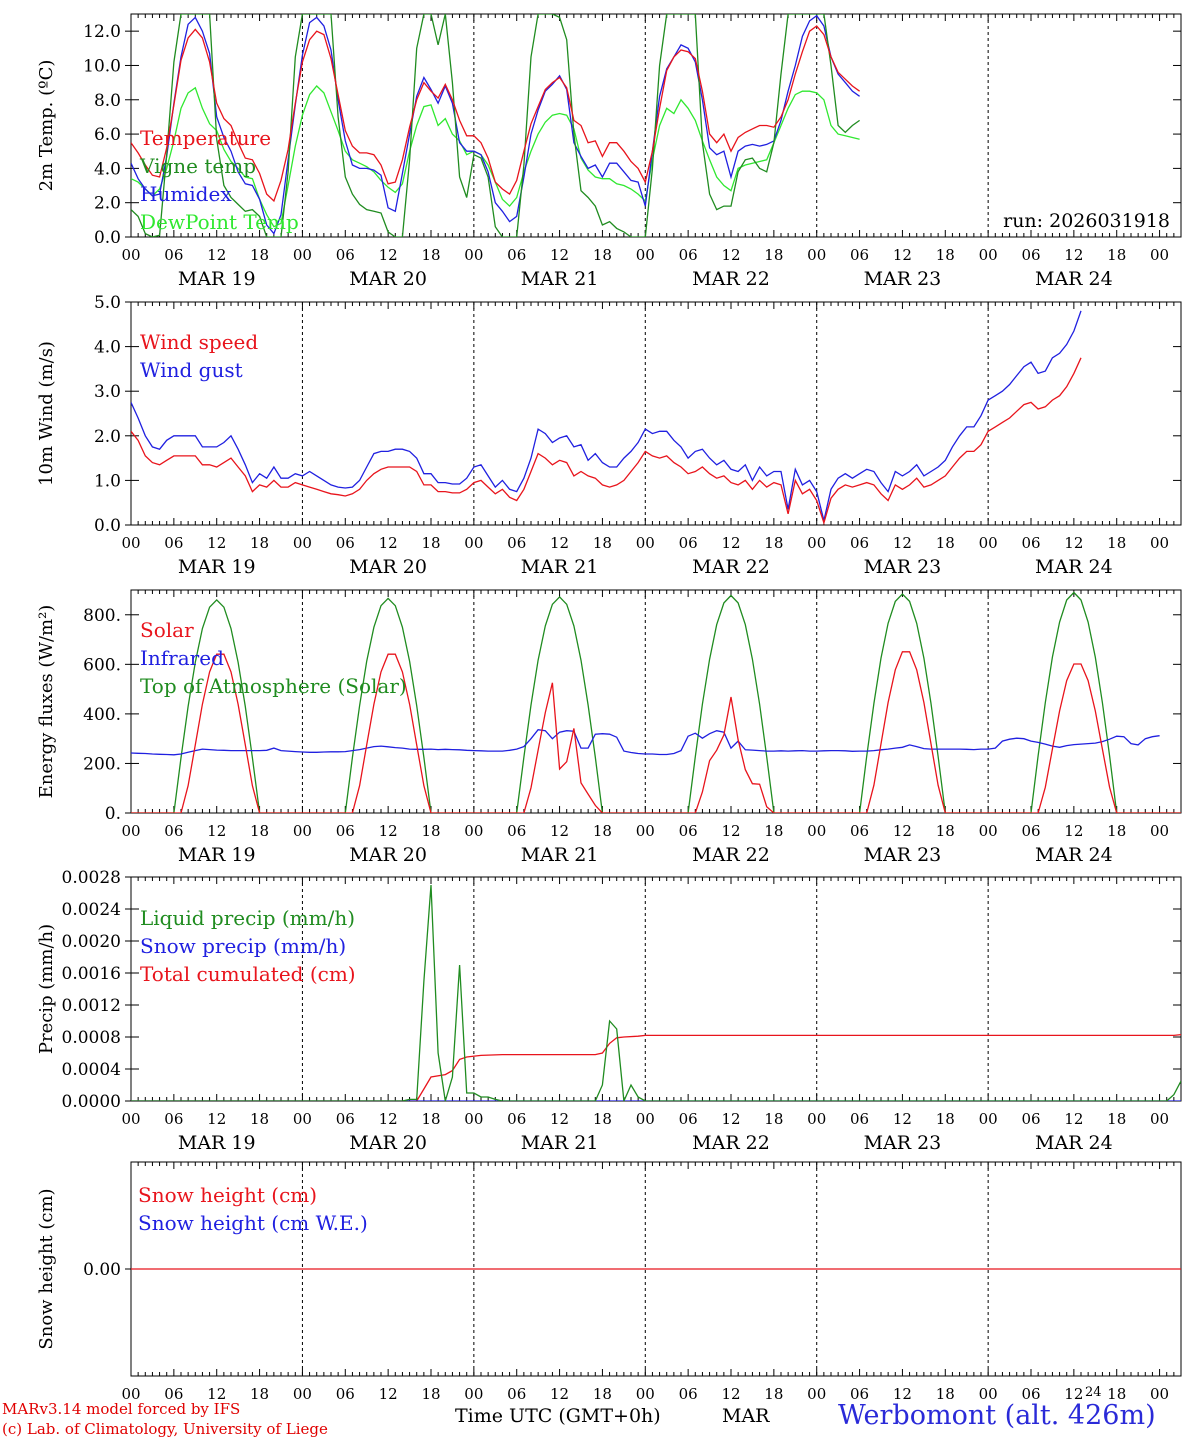 Image resolution: width=1194 pixels, height=1440 pixels. What do you see at coordinates (606, 415) in the screenshot?
I see `series-line-wind-gust` at bounding box center [606, 415].